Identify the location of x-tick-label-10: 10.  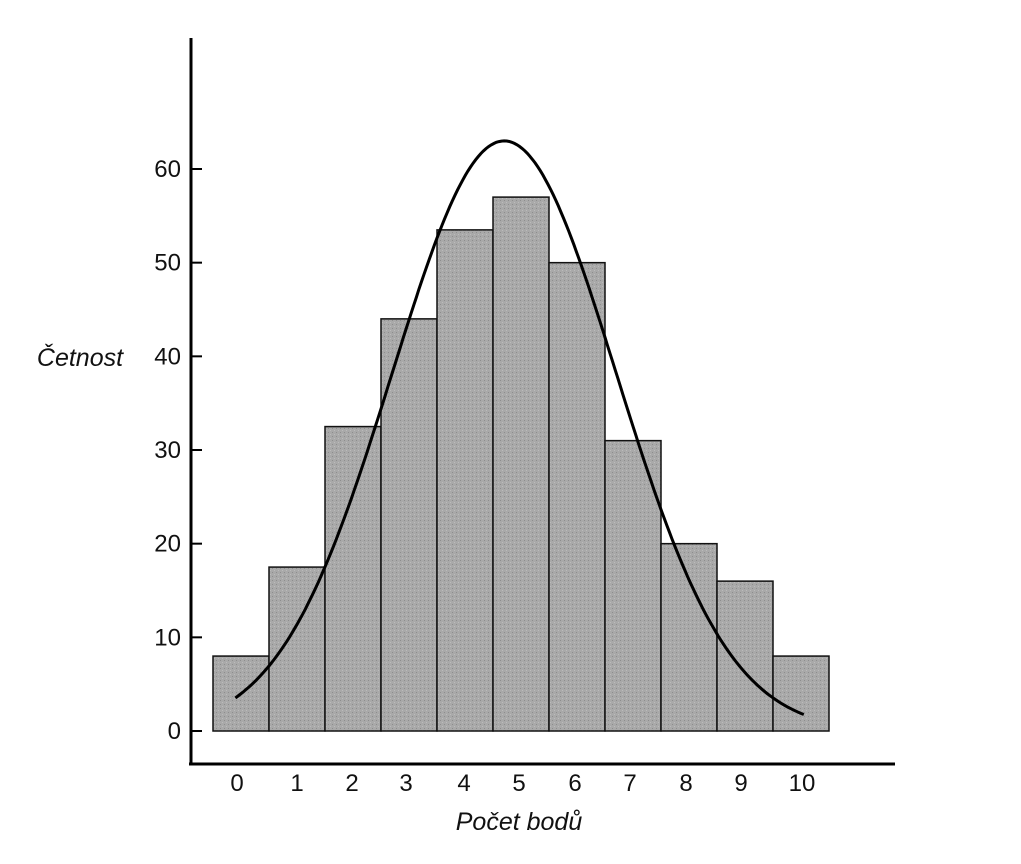
(802, 783).